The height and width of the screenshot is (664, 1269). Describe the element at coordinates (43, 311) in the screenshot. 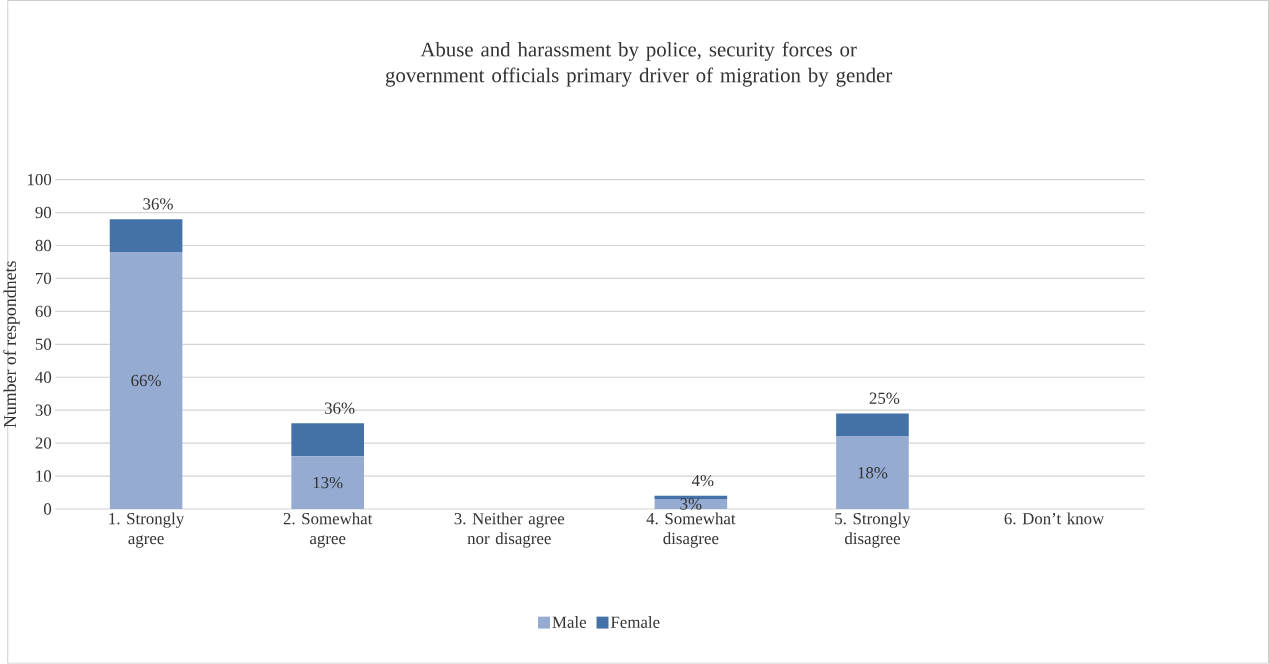

I see `y-tick-label: 60` at that location.